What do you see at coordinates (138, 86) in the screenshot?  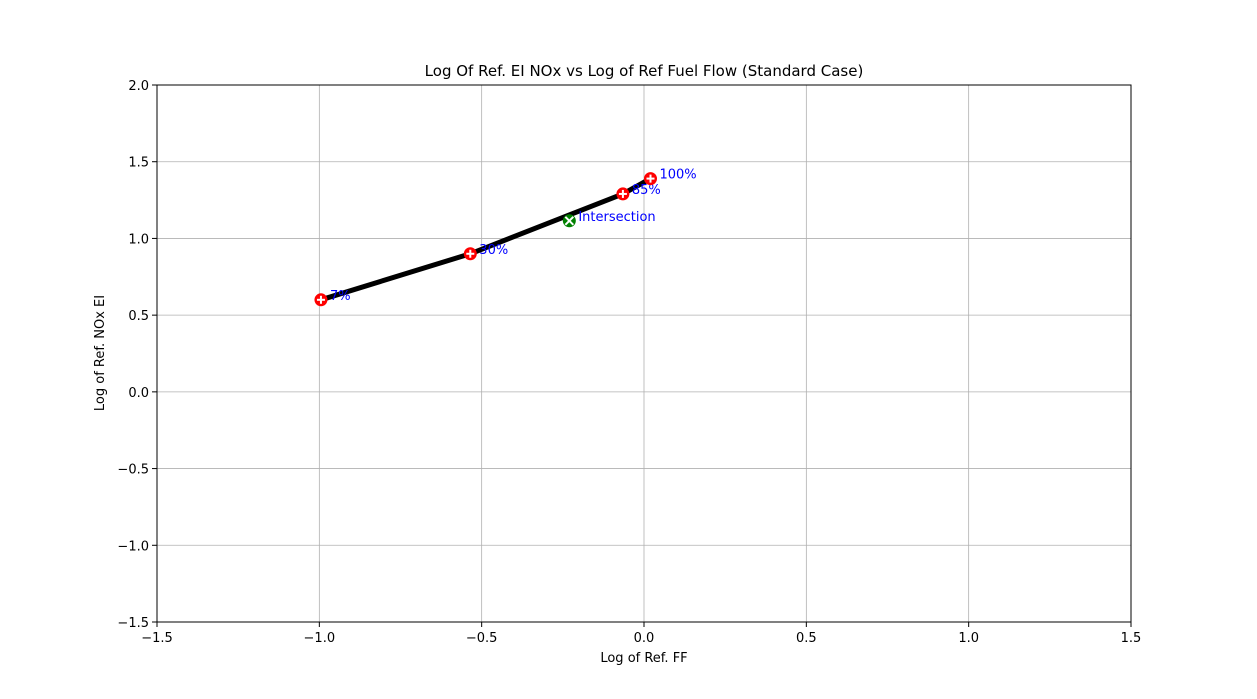 I see `y-tick-label: 2.0` at bounding box center [138, 86].